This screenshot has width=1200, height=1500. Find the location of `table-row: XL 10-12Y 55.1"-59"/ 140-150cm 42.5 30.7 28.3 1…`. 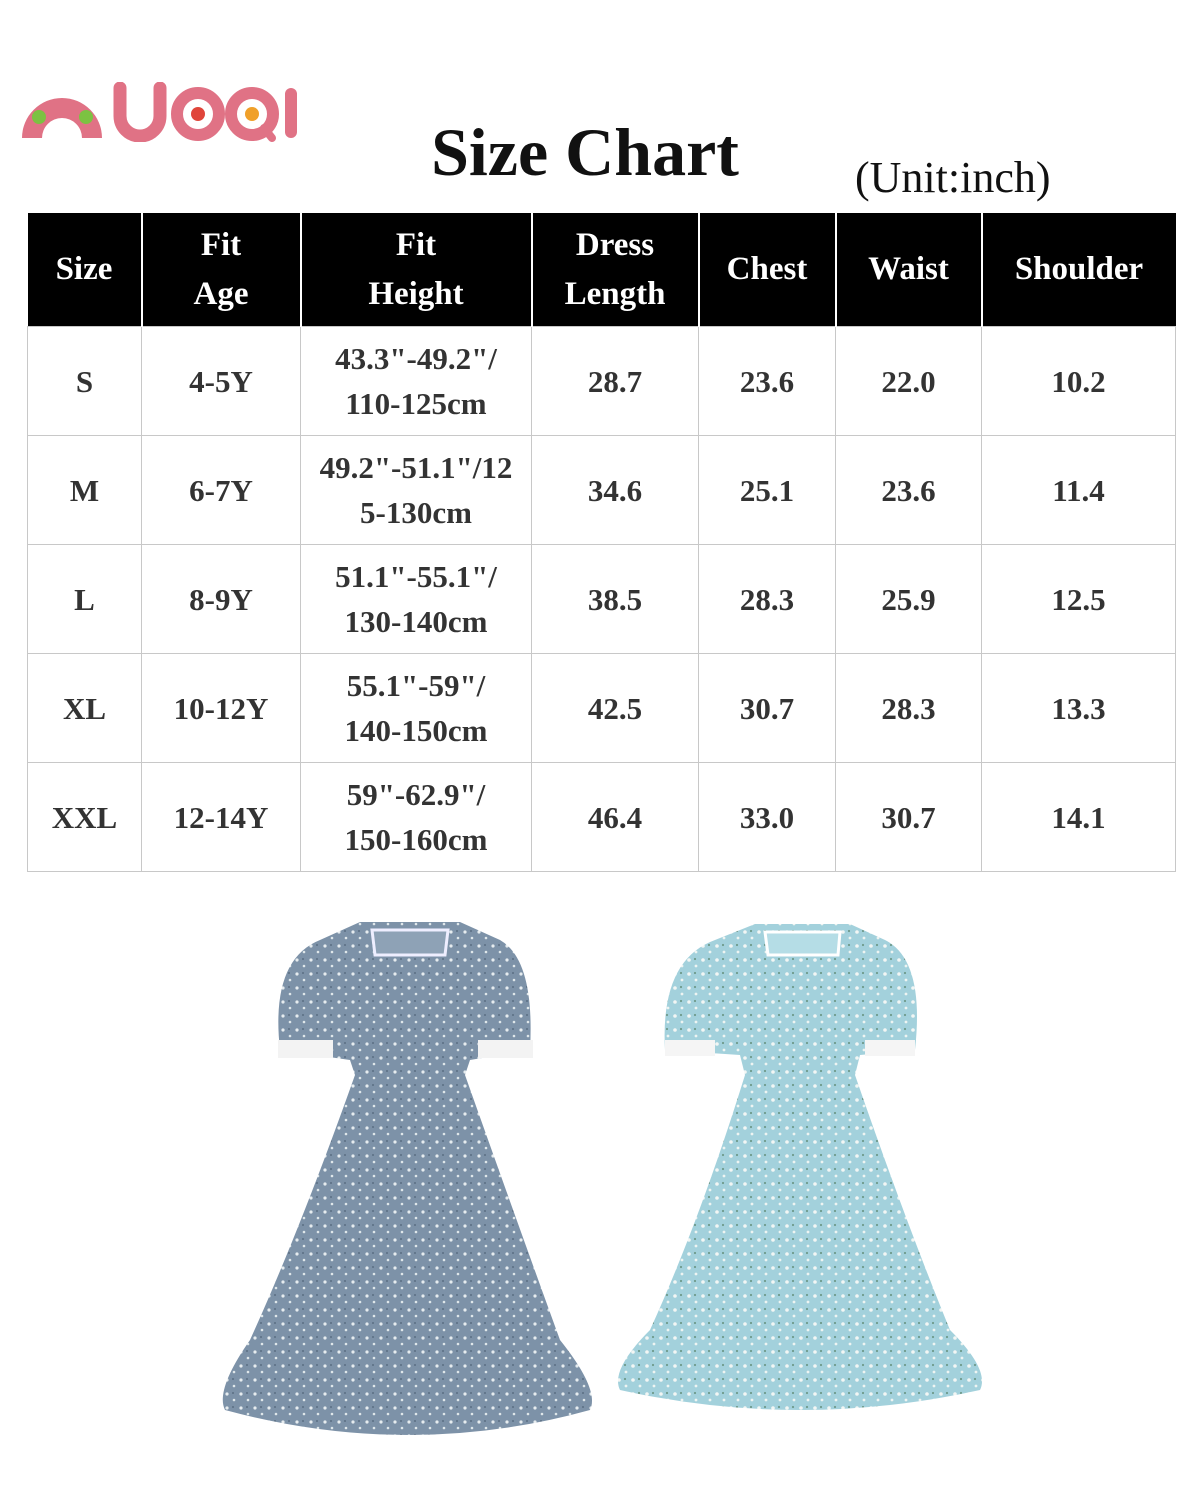

table-row: XL 10-12Y 55.1"-59"/ 140-150cm 42.5 30.7 28.3 1… is located at coordinates (601, 708).